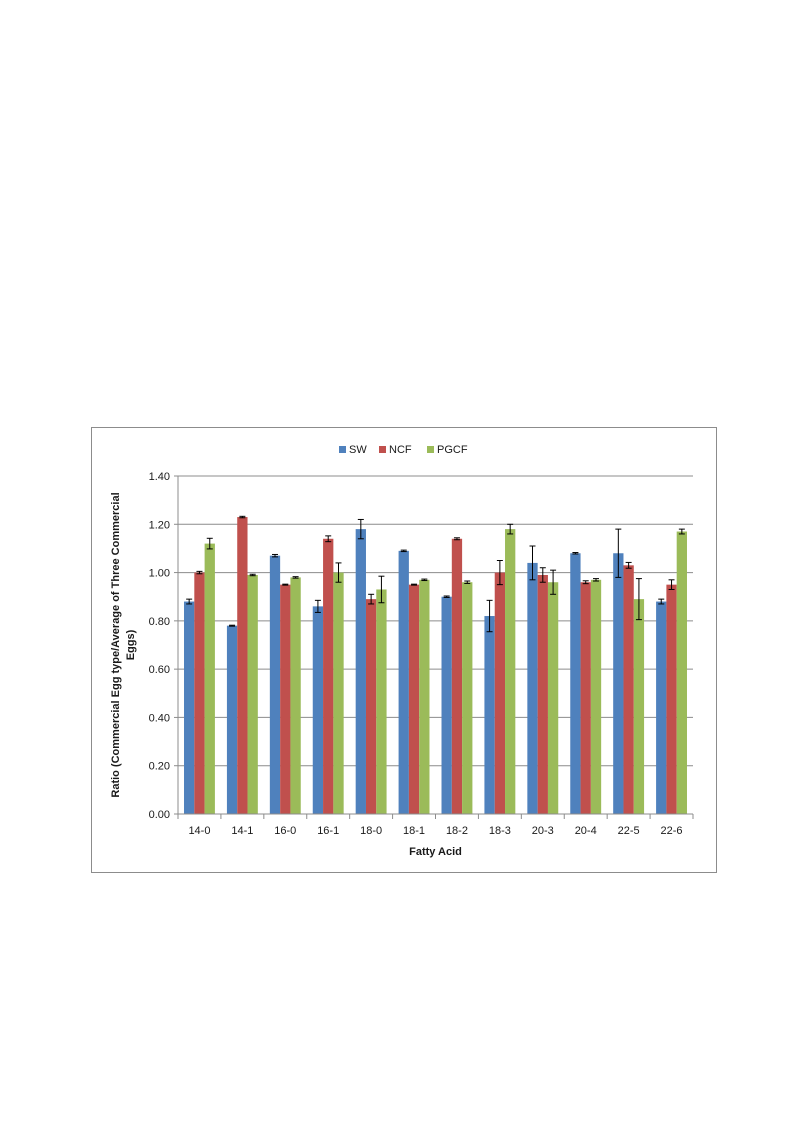  What do you see at coordinates (457, 831) in the screenshot?
I see `x-tick-label: 18-2` at bounding box center [457, 831].